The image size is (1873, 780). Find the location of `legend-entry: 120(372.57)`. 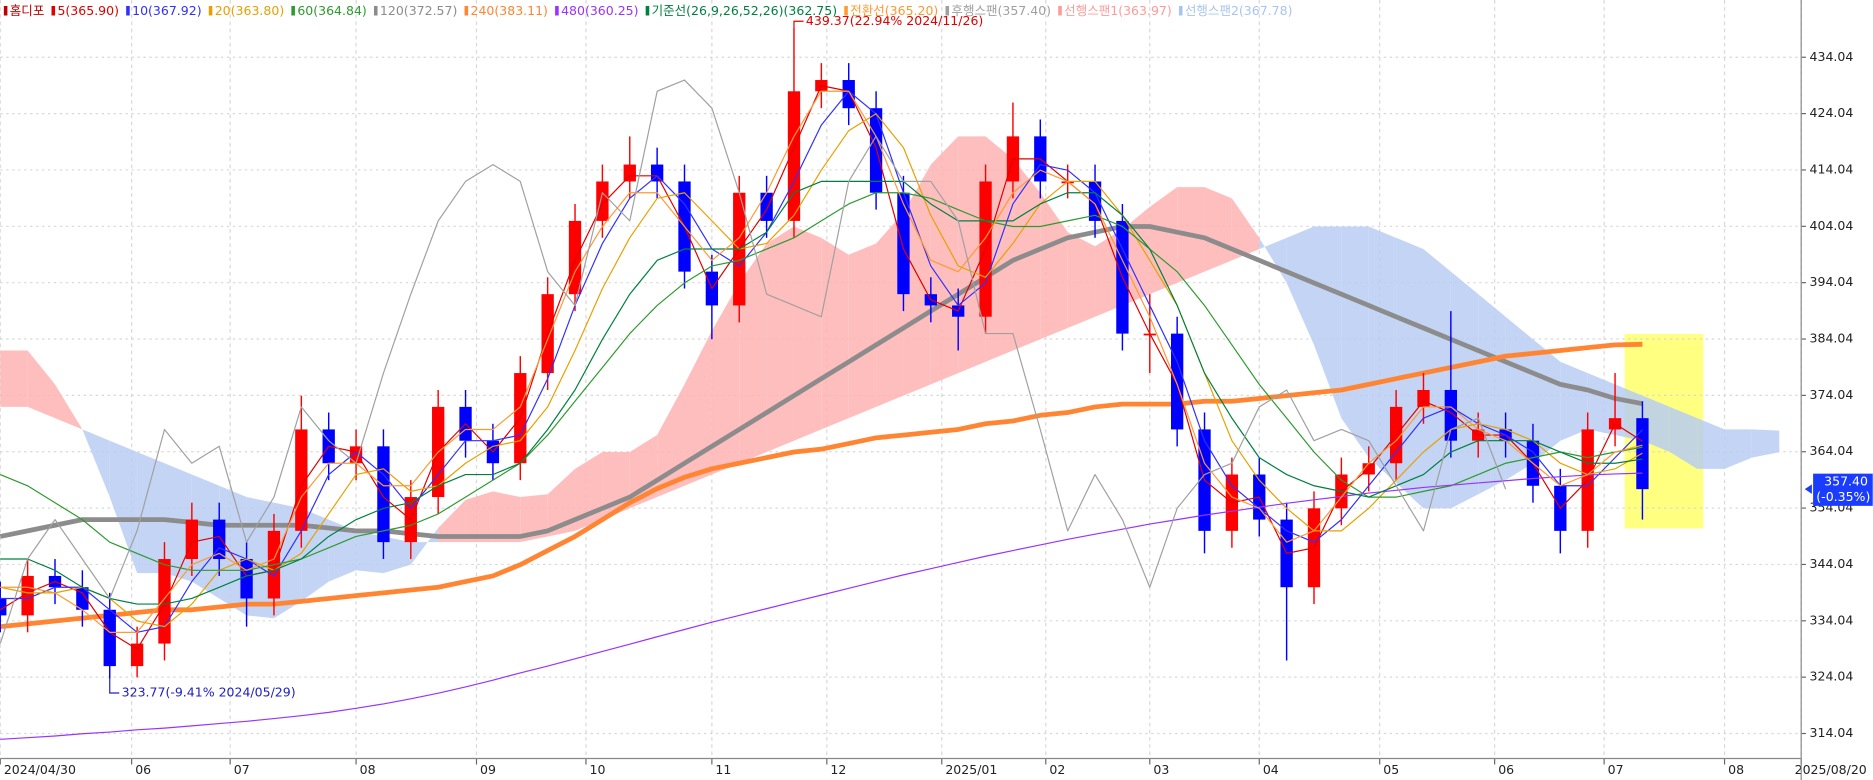

legend-entry: 120(372.57) is located at coordinates (418, 10).